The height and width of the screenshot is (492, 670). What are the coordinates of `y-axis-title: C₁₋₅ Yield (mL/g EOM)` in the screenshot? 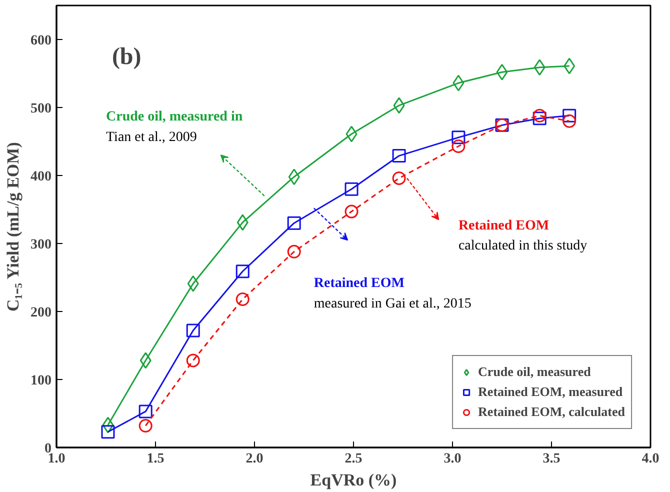 It's located at (13, 227).